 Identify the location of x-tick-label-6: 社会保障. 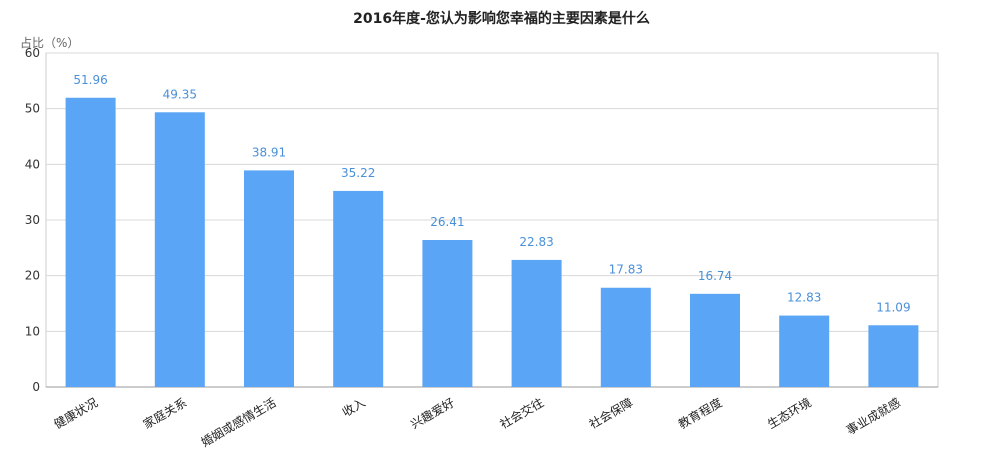
(610, 413).